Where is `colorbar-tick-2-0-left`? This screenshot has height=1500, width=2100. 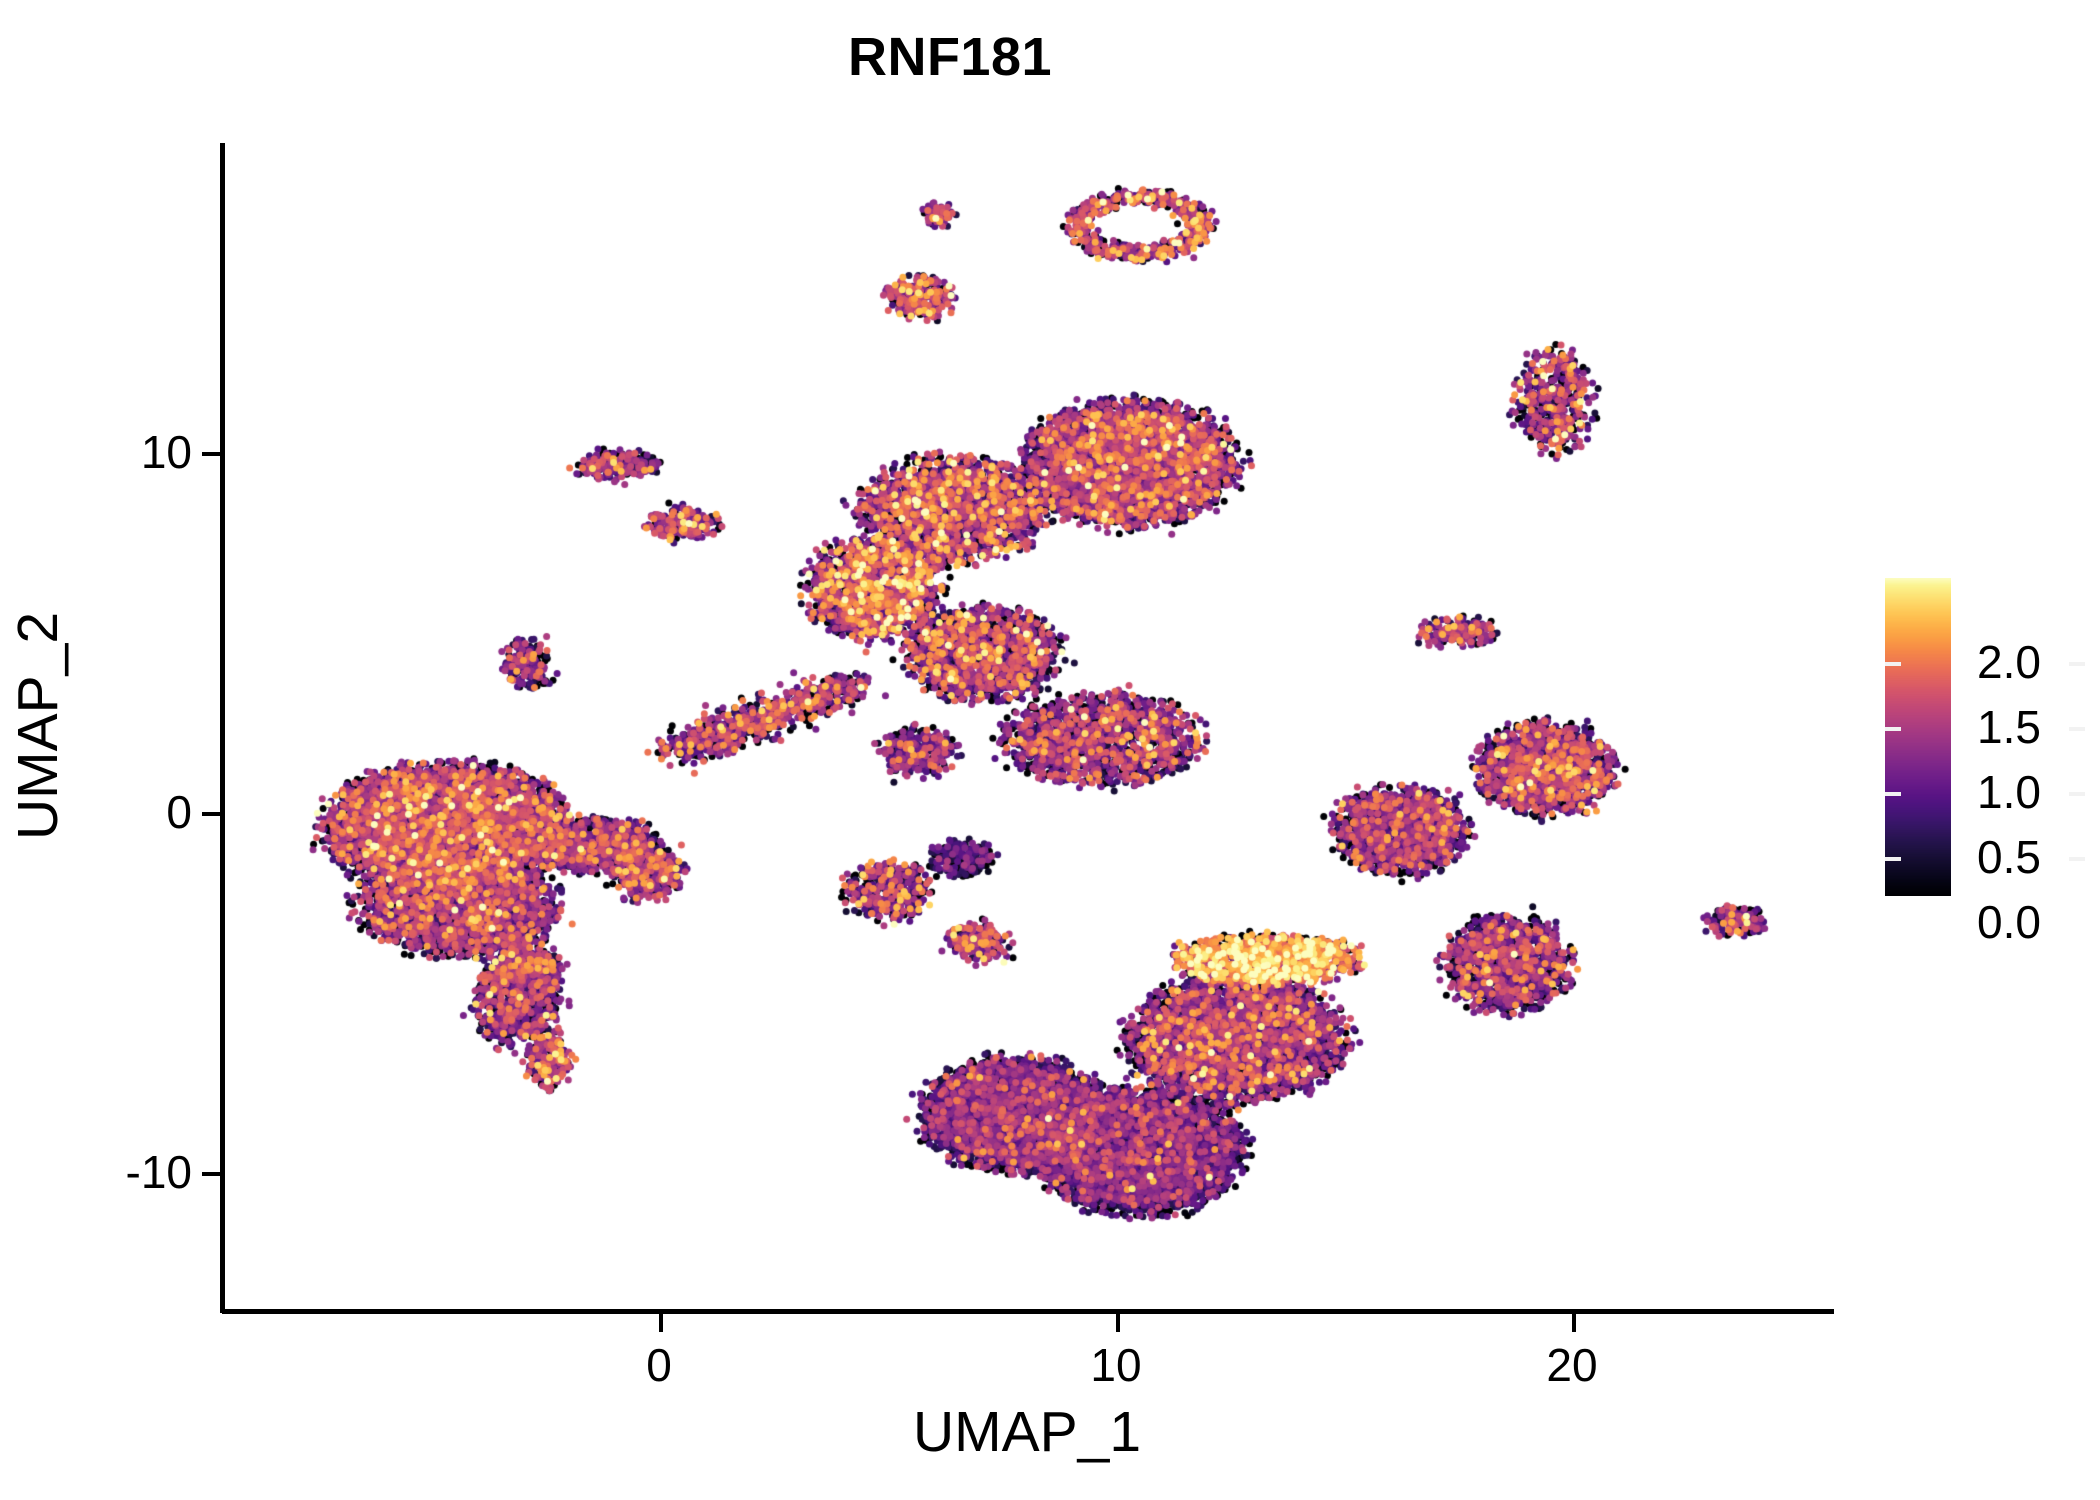
colorbar-tick-2-0-left is located at coordinates (1893, 664).